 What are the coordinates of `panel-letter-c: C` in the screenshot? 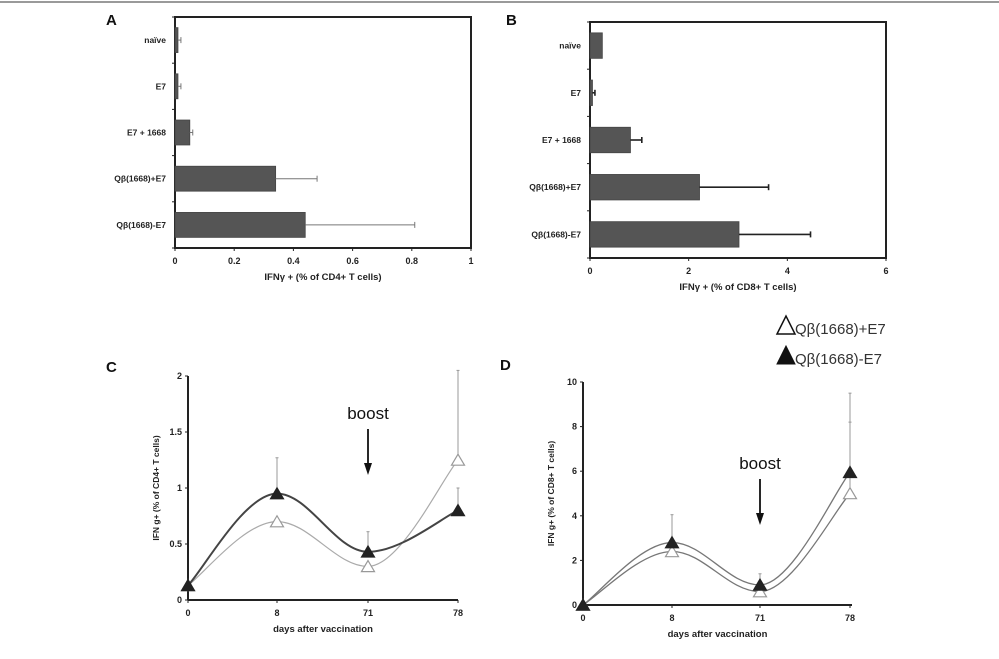 It's located at (111, 367).